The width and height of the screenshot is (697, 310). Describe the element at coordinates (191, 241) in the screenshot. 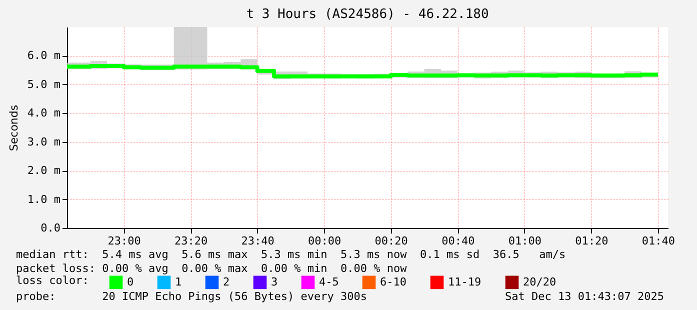

I see `x-tick-label: 23:20` at that location.